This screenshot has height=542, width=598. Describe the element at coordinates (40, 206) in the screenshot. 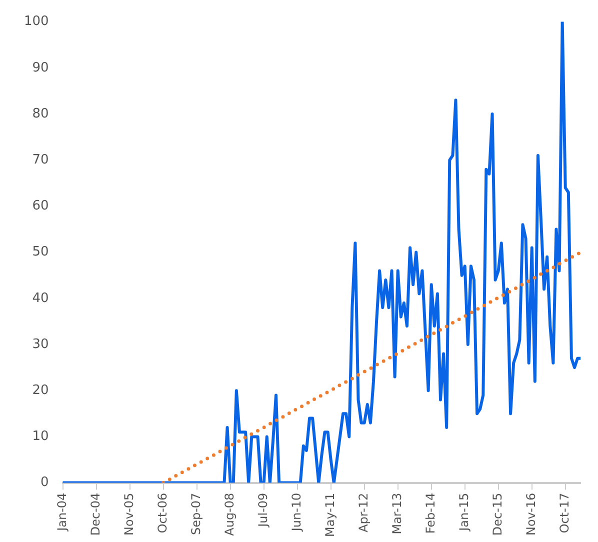

I see `y-tick-label: 60` at that location.